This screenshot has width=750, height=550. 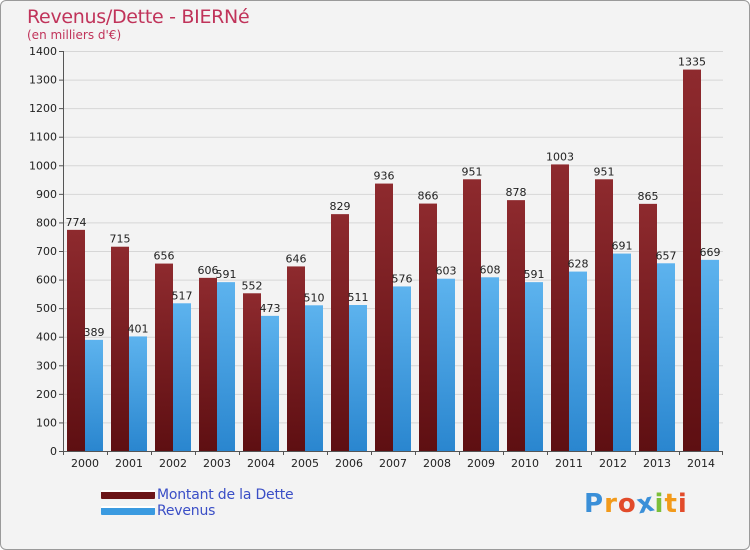 What do you see at coordinates (569, 463) in the screenshot?
I see `x-tick-label: 2011` at bounding box center [569, 463].